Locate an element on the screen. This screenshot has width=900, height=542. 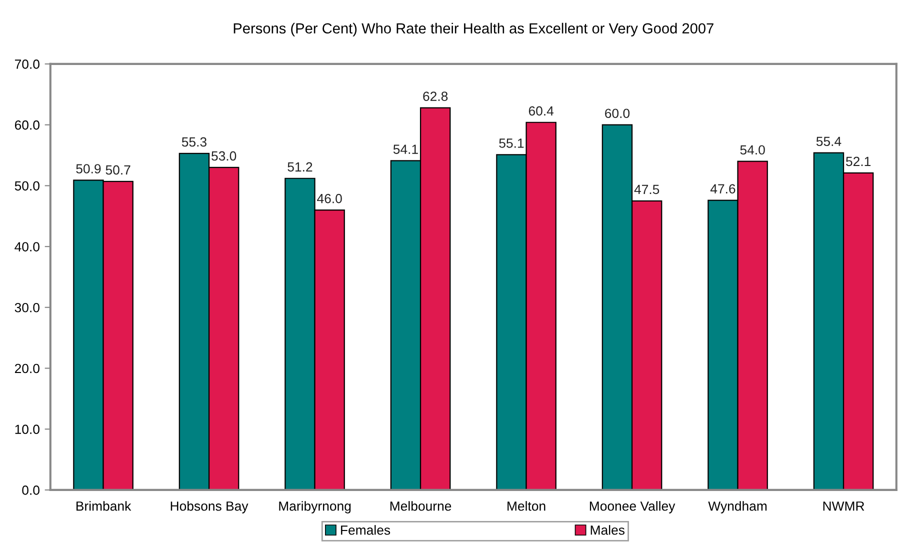
y-tick-label: 50.0 is located at coordinates (27, 186).